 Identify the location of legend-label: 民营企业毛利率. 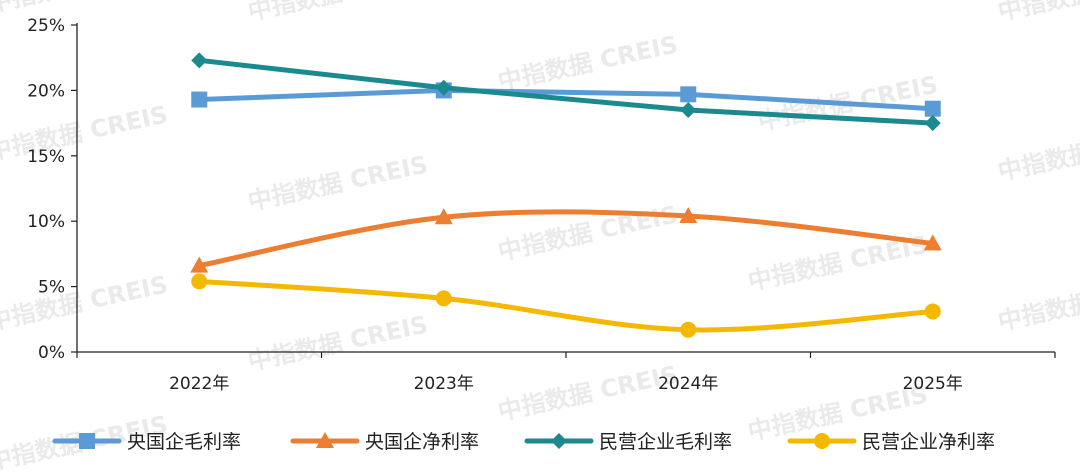
(665, 442).